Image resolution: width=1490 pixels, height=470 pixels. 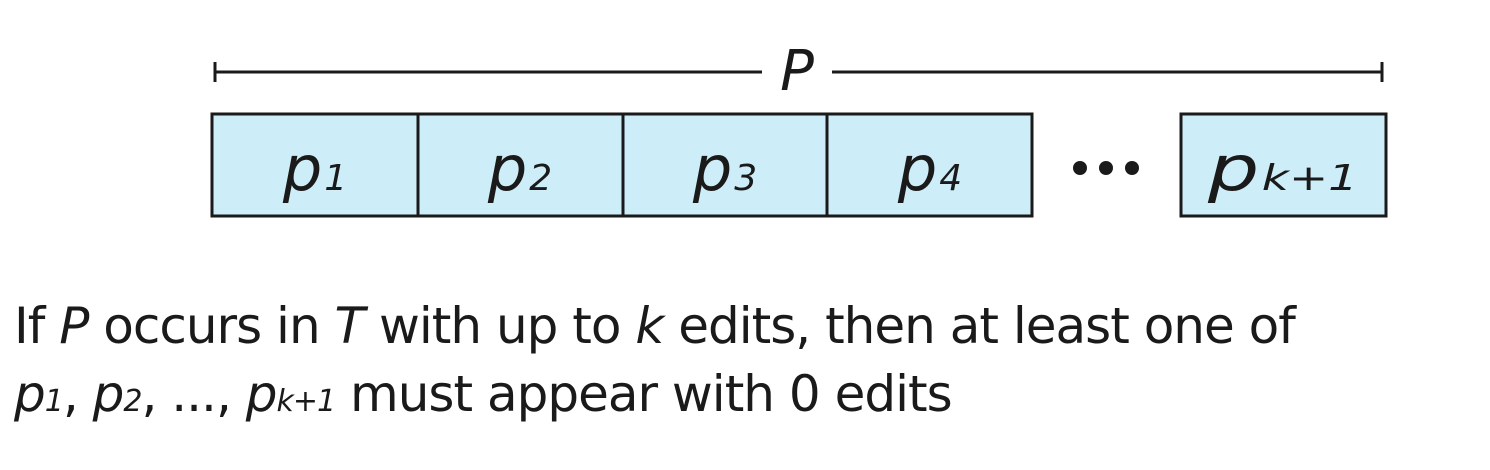 I want to click on span-label: P, so click(x=797, y=71).